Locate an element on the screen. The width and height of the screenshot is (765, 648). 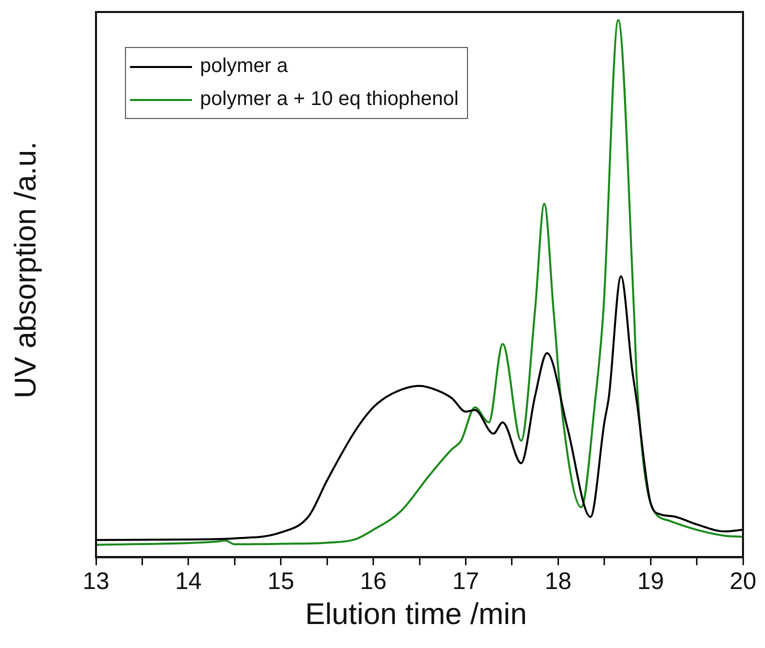
y-axis-title: UV absorption /a.u. is located at coordinates (26, 270).